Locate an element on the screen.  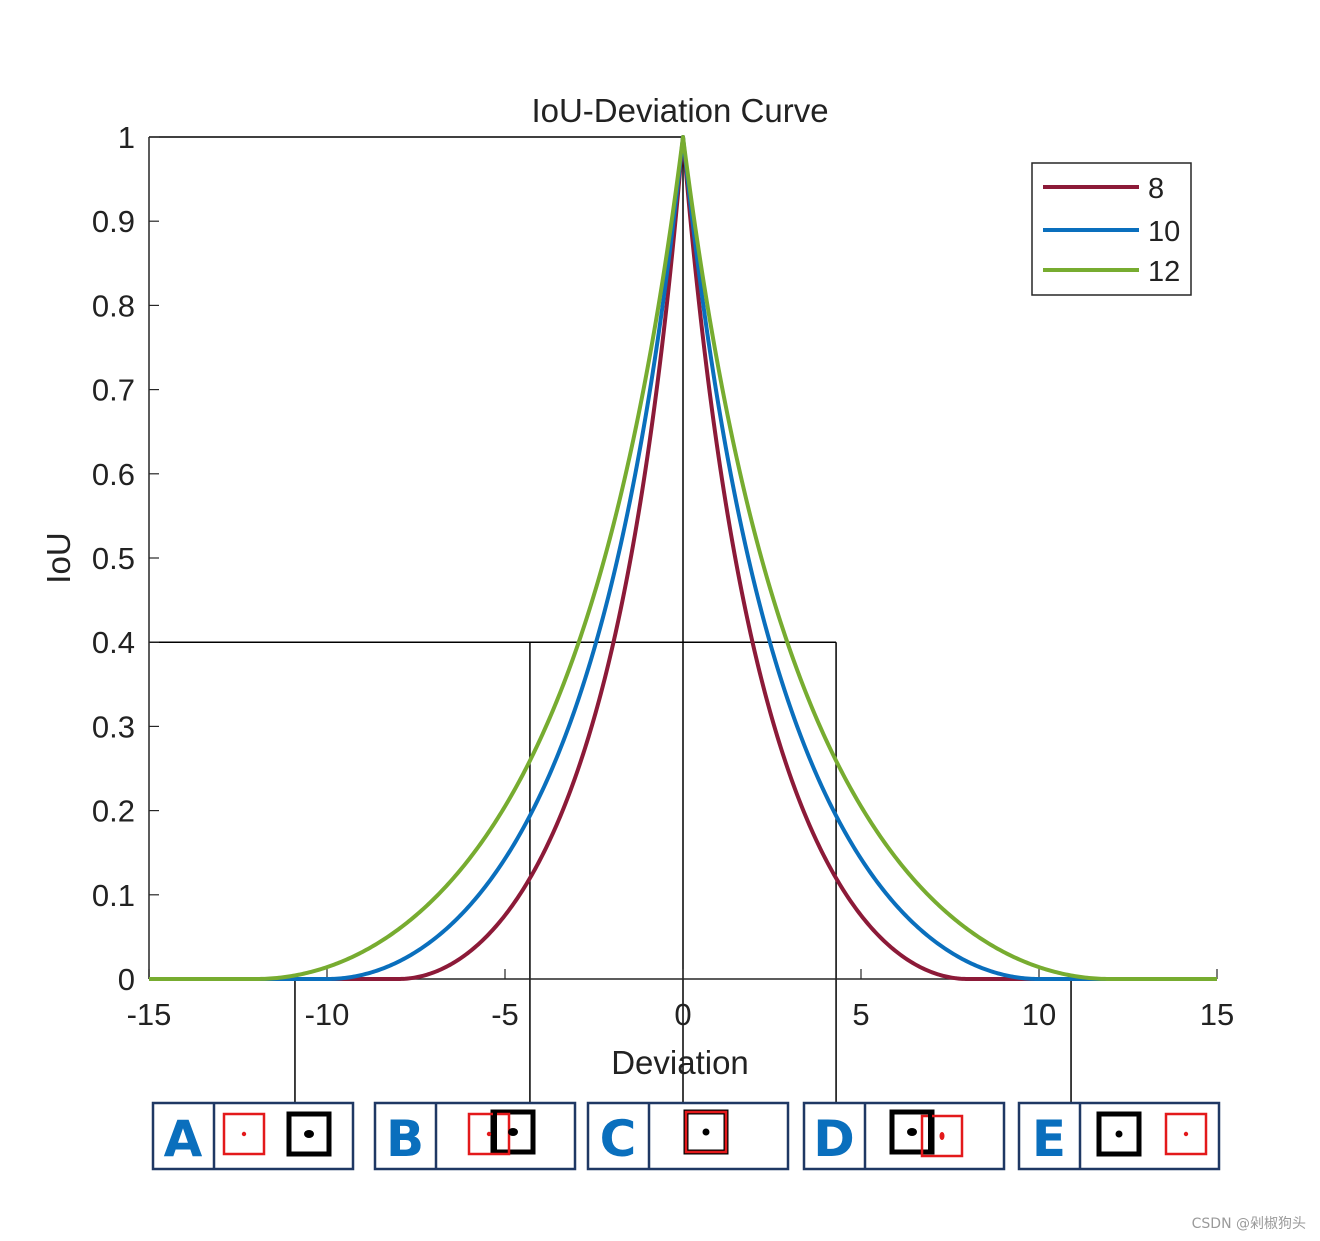
y-tick-label: 0.1 is located at coordinates (113, 895).